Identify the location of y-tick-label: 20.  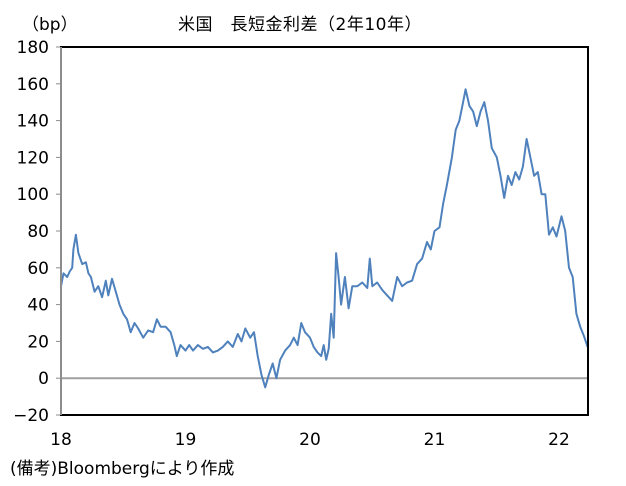
(38, 342).